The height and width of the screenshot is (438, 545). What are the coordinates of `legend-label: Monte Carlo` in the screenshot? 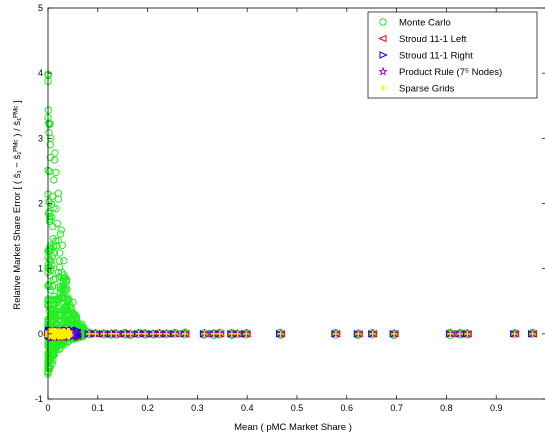 It's located at (425, 23).